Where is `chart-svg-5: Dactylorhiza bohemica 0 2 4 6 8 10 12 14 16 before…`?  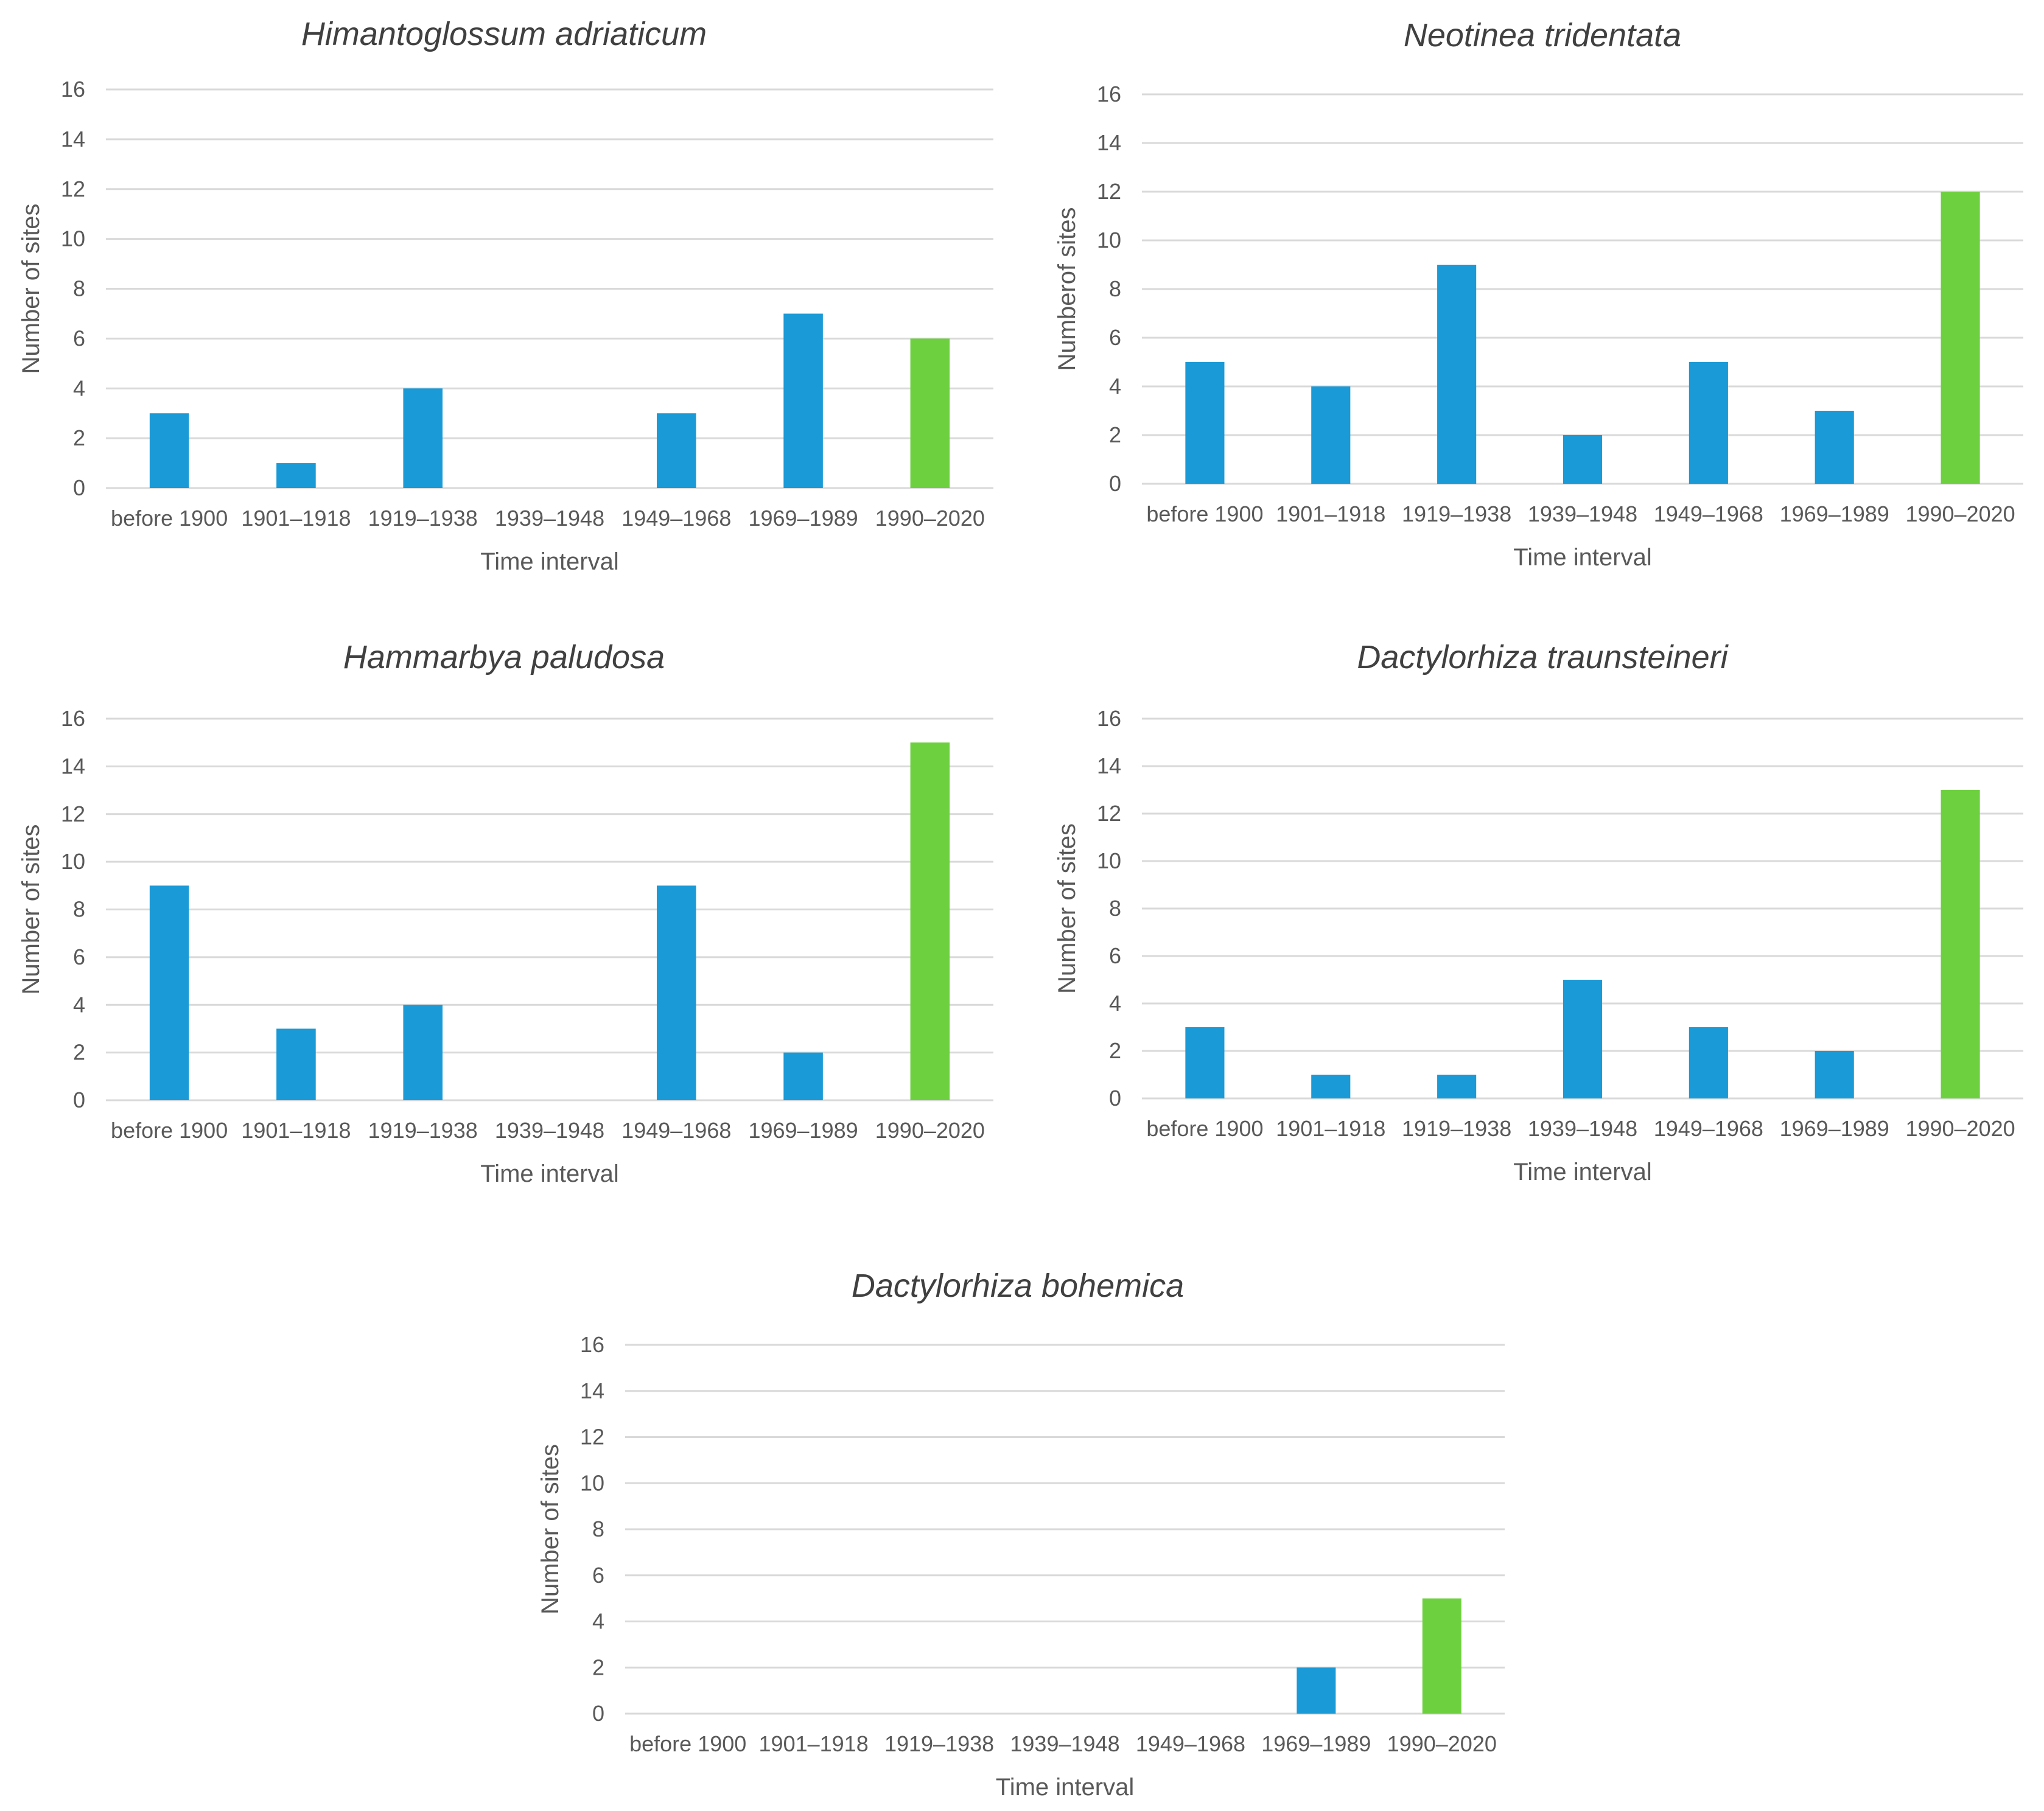 chart-svg-5: Dactylorhiza bohemica 0 2 4 6 8 10 12 14 16 before… is located at coordinates (1021, 1534).